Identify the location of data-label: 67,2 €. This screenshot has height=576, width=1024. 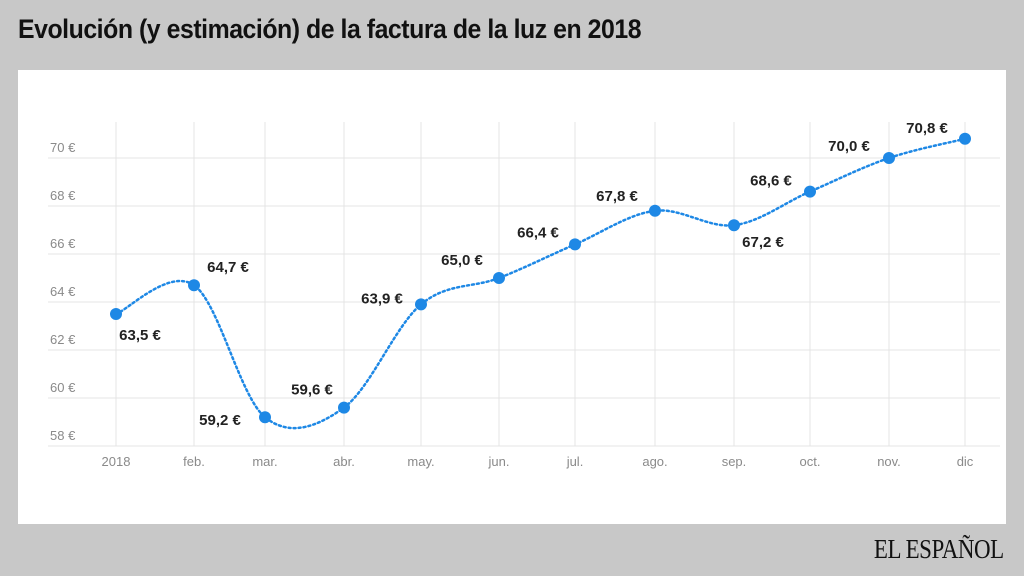
(763, 242).